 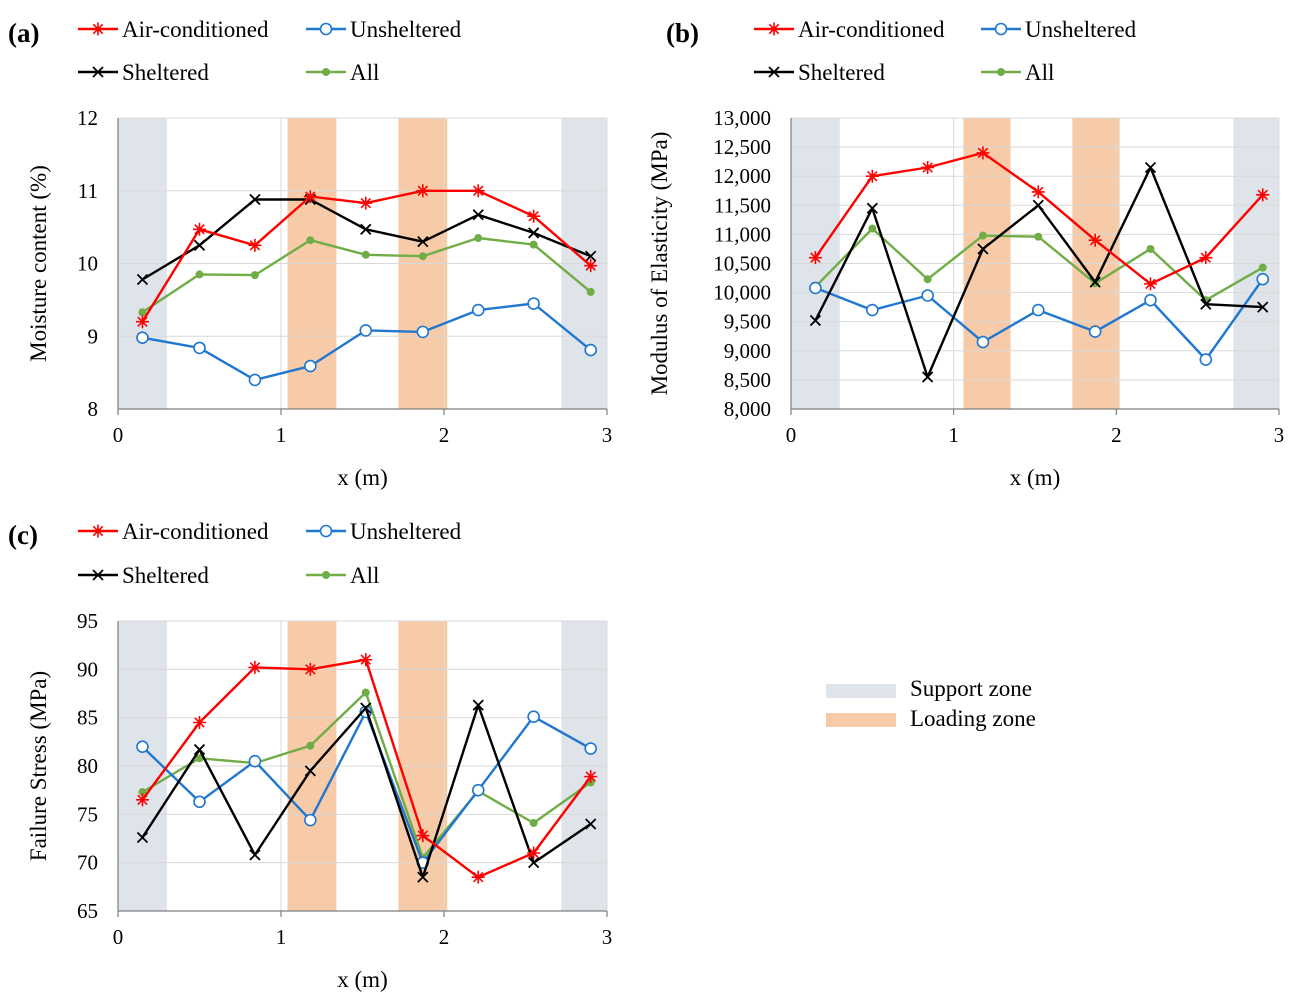 What do you see at coordinates (87, 621) in the screenshot?
I see `y-tick-label: 95` at bounding box center [87, 621].